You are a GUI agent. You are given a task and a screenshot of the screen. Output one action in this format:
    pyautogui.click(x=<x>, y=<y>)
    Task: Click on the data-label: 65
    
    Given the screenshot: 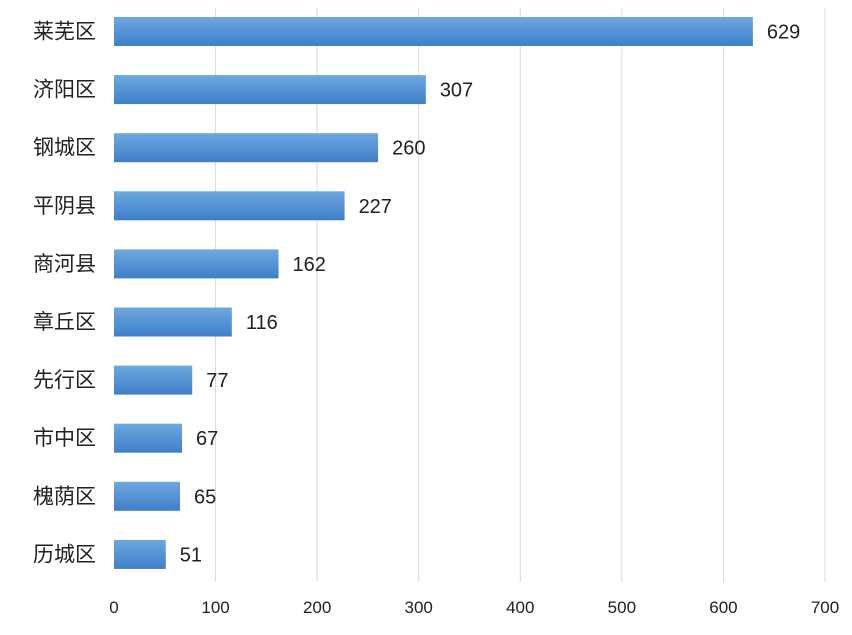 What is the action you would take?
    pyautogui.click(x=205, y=497)
    